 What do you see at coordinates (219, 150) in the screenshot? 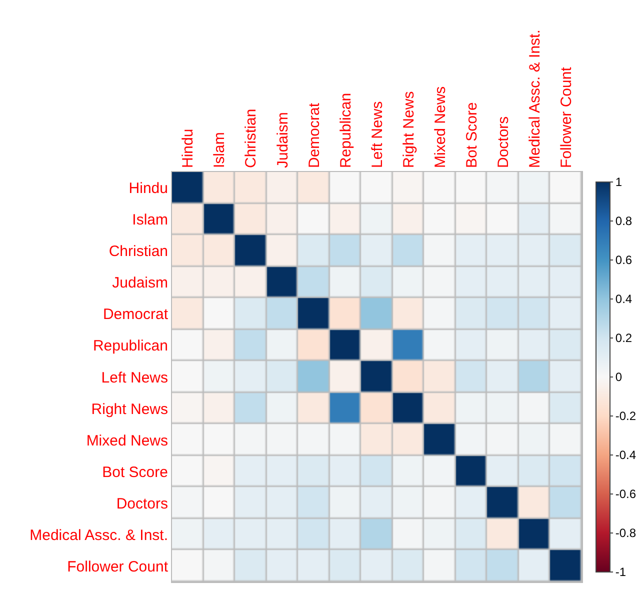
I see `x-tick-label: Islam` at bounding box center [219, 150].